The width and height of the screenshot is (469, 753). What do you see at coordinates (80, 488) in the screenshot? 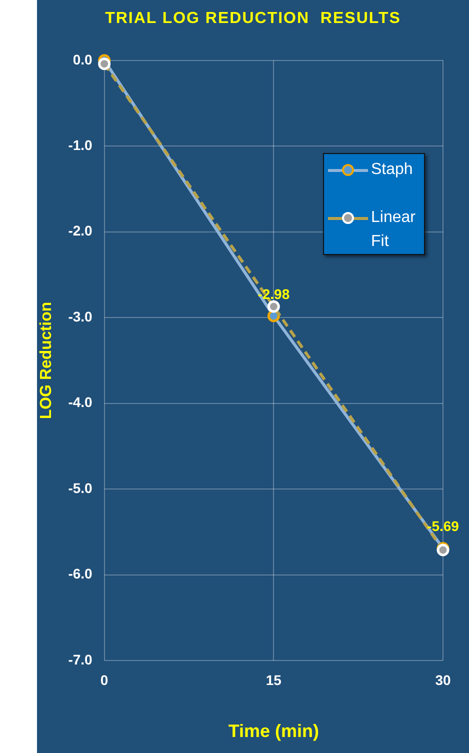
I see `y-tick-label: -5.0` at bounding box center [80, 488].